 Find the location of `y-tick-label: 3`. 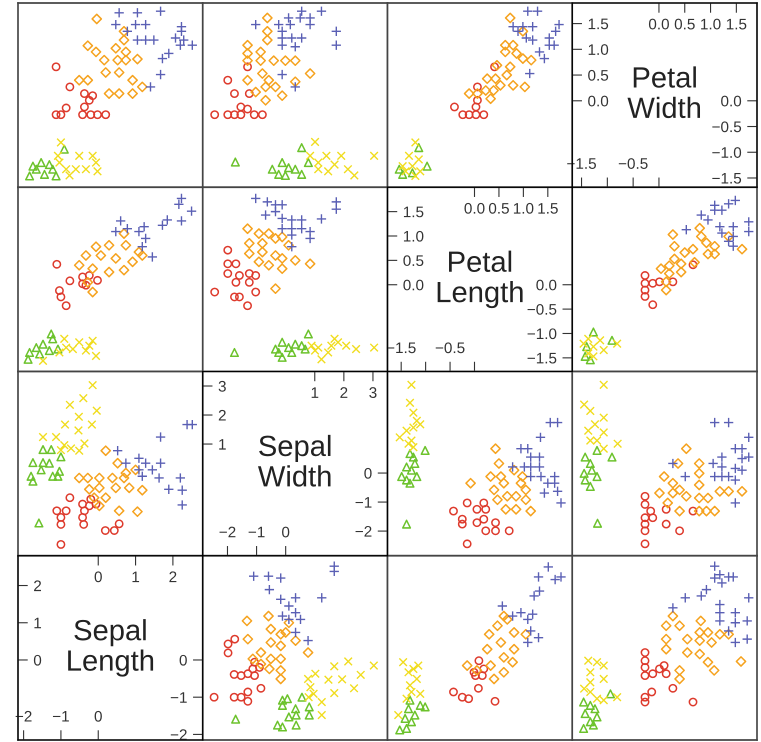

y-tick-label: 3 is located at coordinates (222, 386).